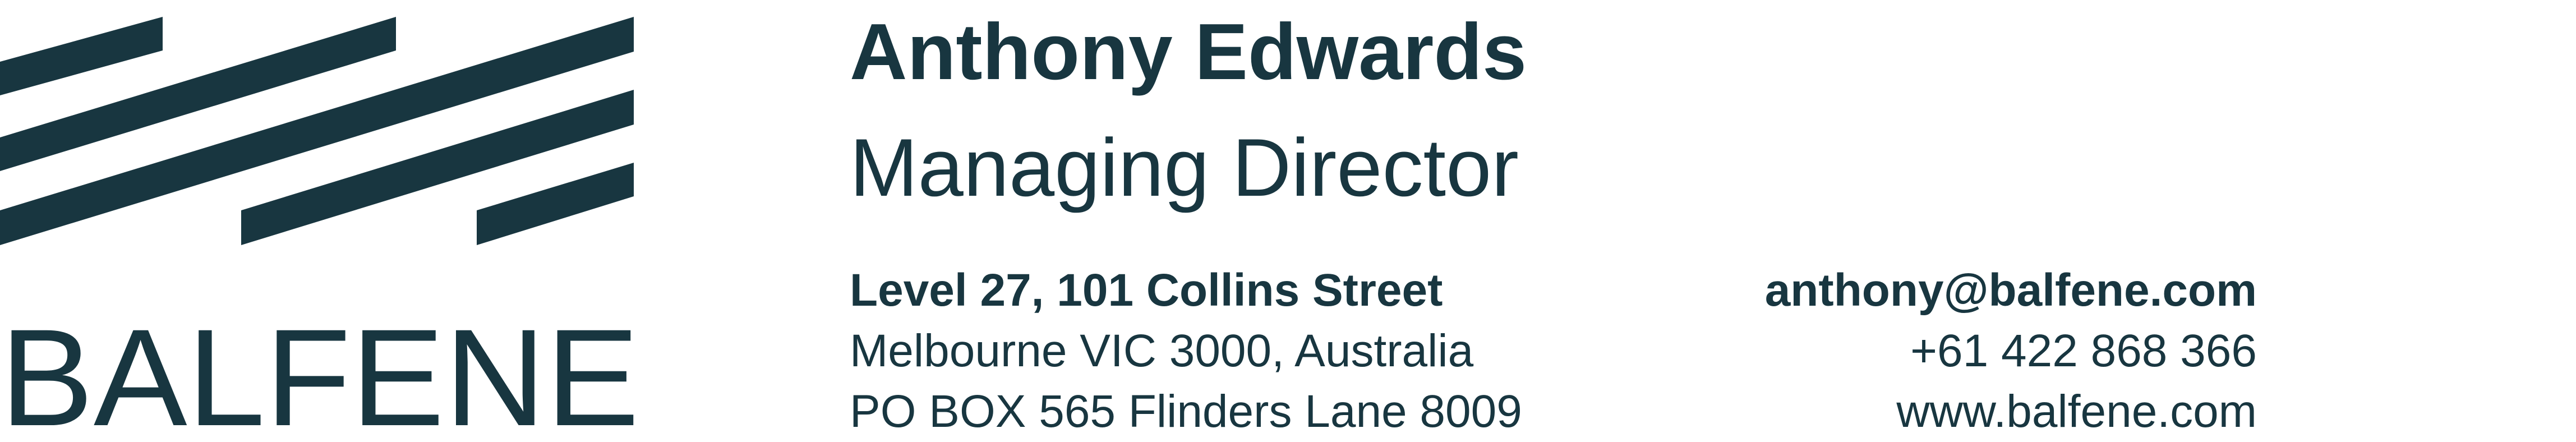  What do you see at coordinates (1146, 290) in the screenshot?
I see `address-street: Level 27, 101 Collins Street` at bounding box center [1146, 290].